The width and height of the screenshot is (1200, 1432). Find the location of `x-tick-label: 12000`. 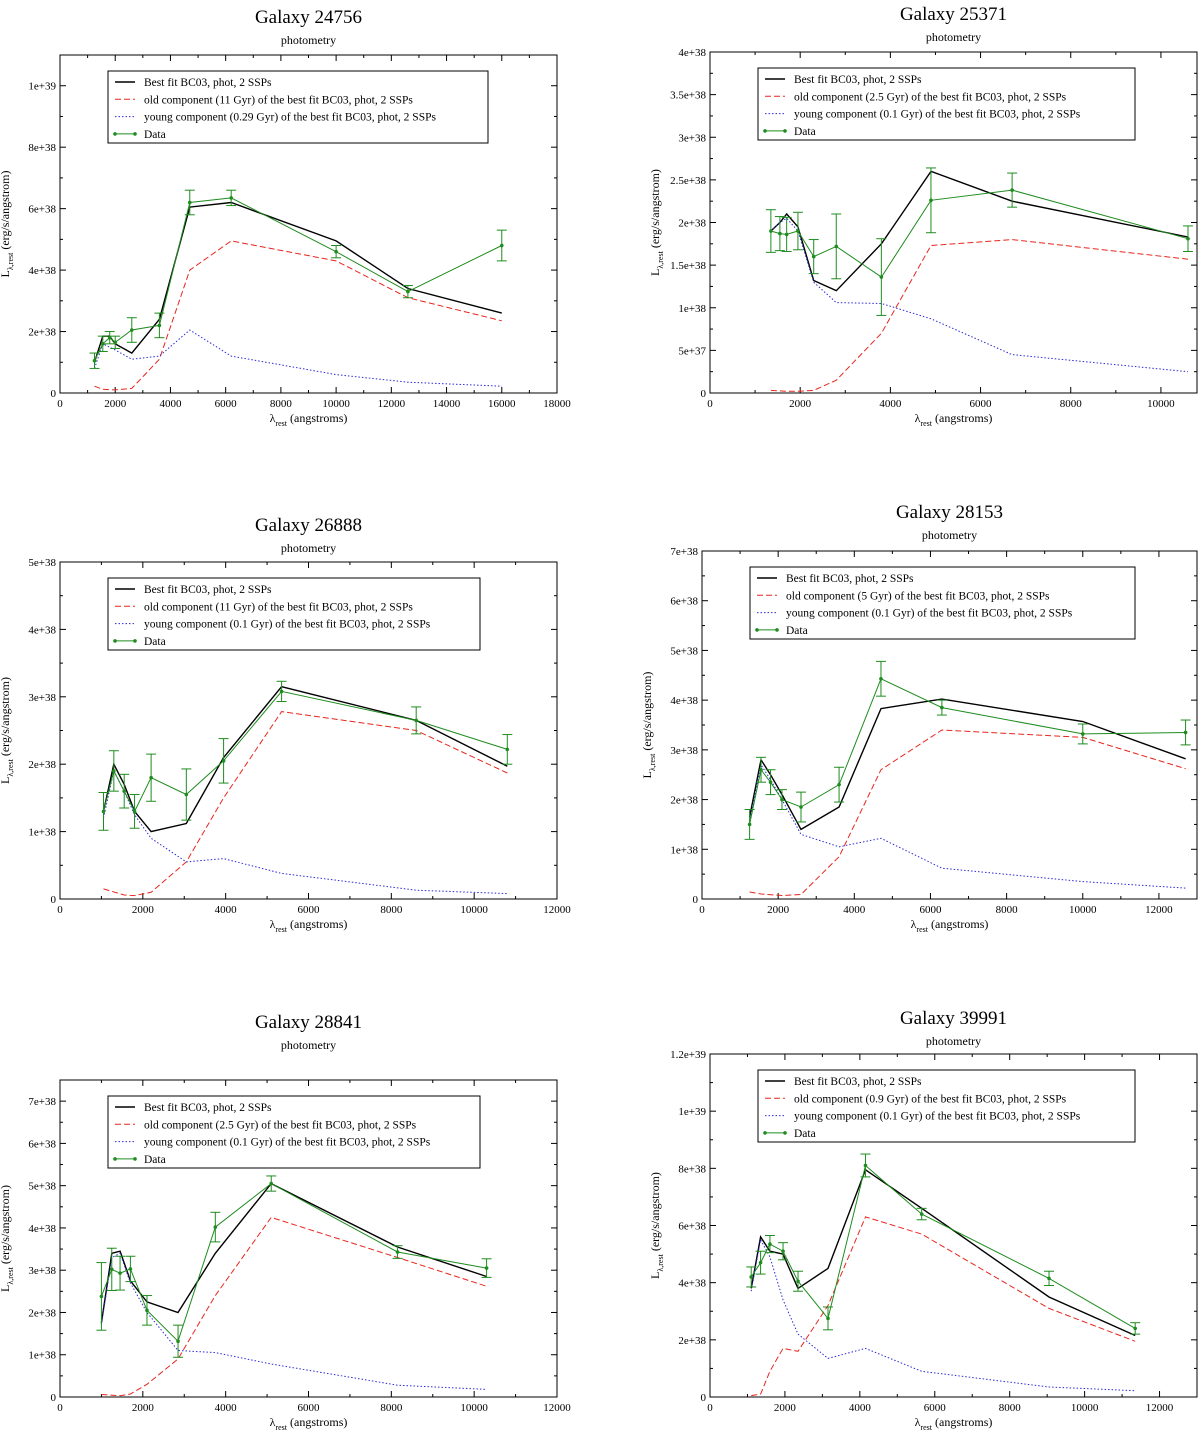

x-tick-label: 12000 is located at coordinates (1159, 910).